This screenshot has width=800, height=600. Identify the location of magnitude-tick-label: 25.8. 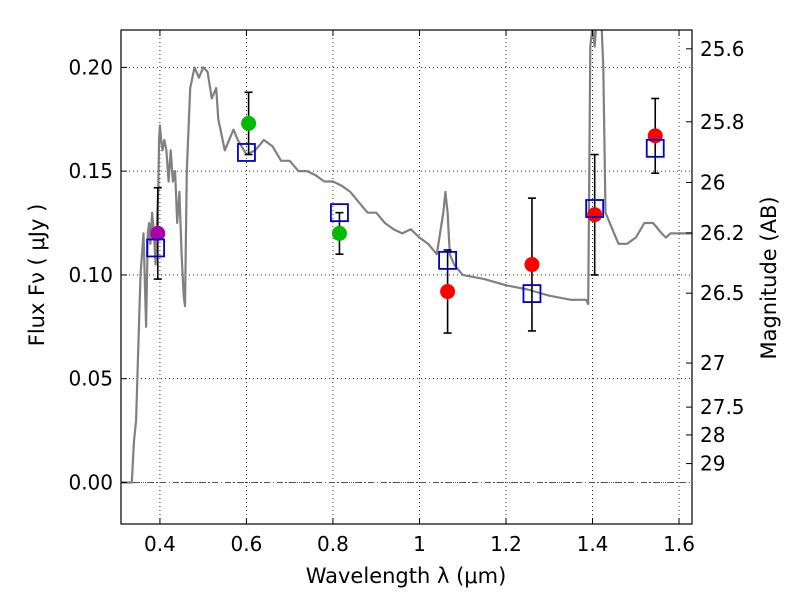
(722, 122).